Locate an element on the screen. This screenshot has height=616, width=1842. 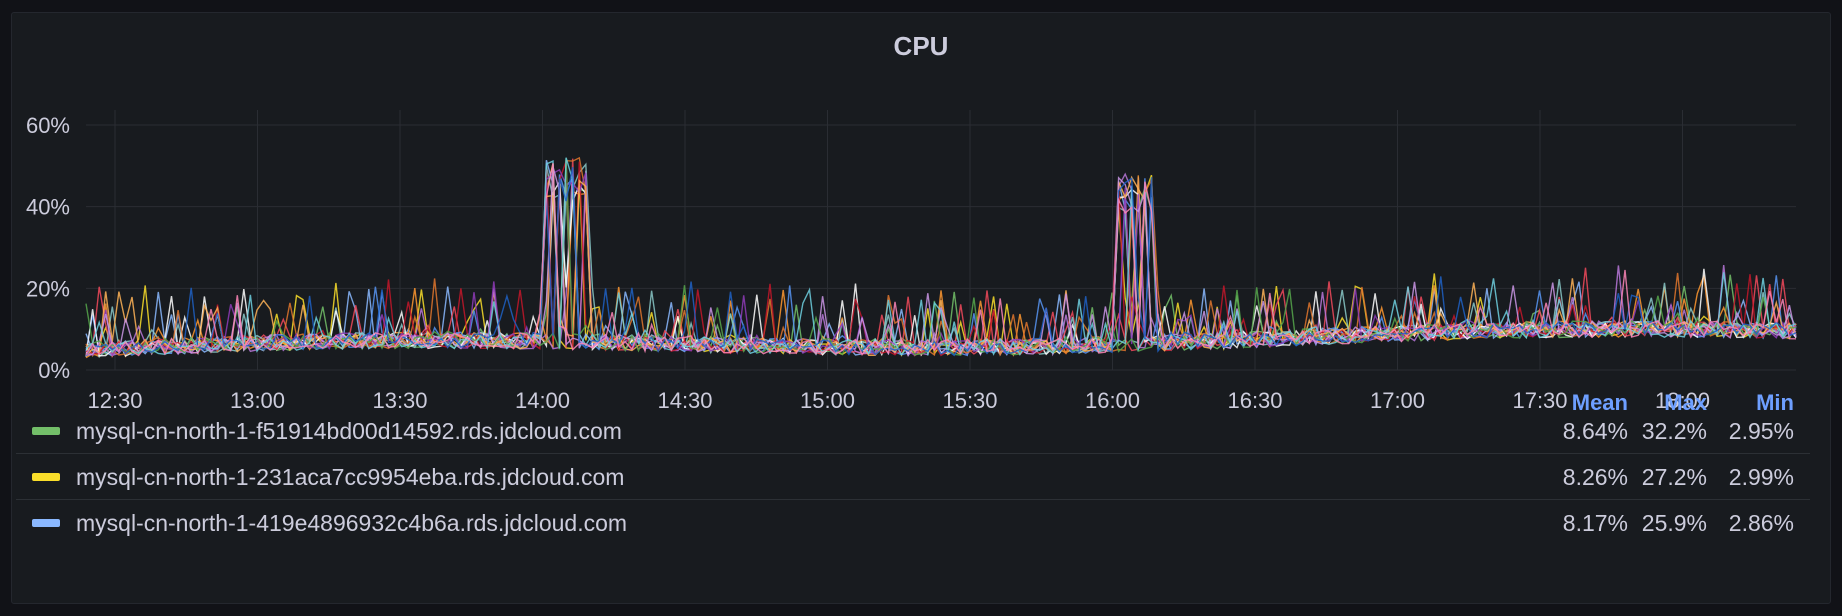
x-tick-label: 17:00 is located at coordinates (1397, 400).